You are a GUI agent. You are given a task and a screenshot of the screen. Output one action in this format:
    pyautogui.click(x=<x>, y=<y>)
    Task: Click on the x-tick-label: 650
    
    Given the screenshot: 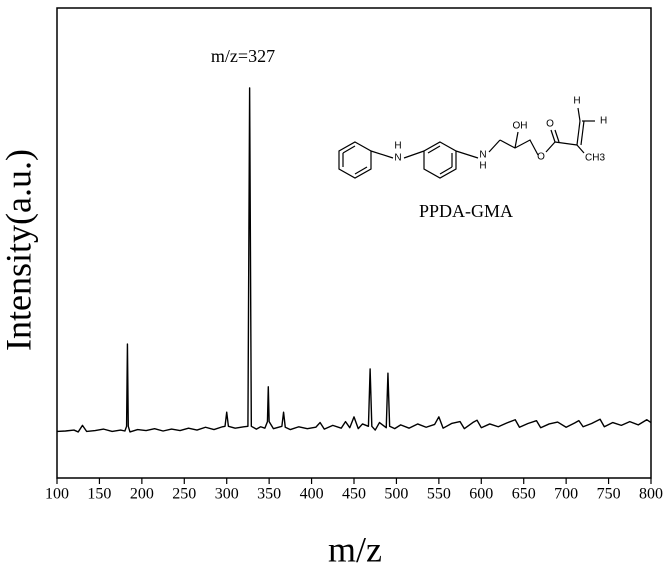 What is the action you would take?
    pyautogui.click(x=524, y=494)
    